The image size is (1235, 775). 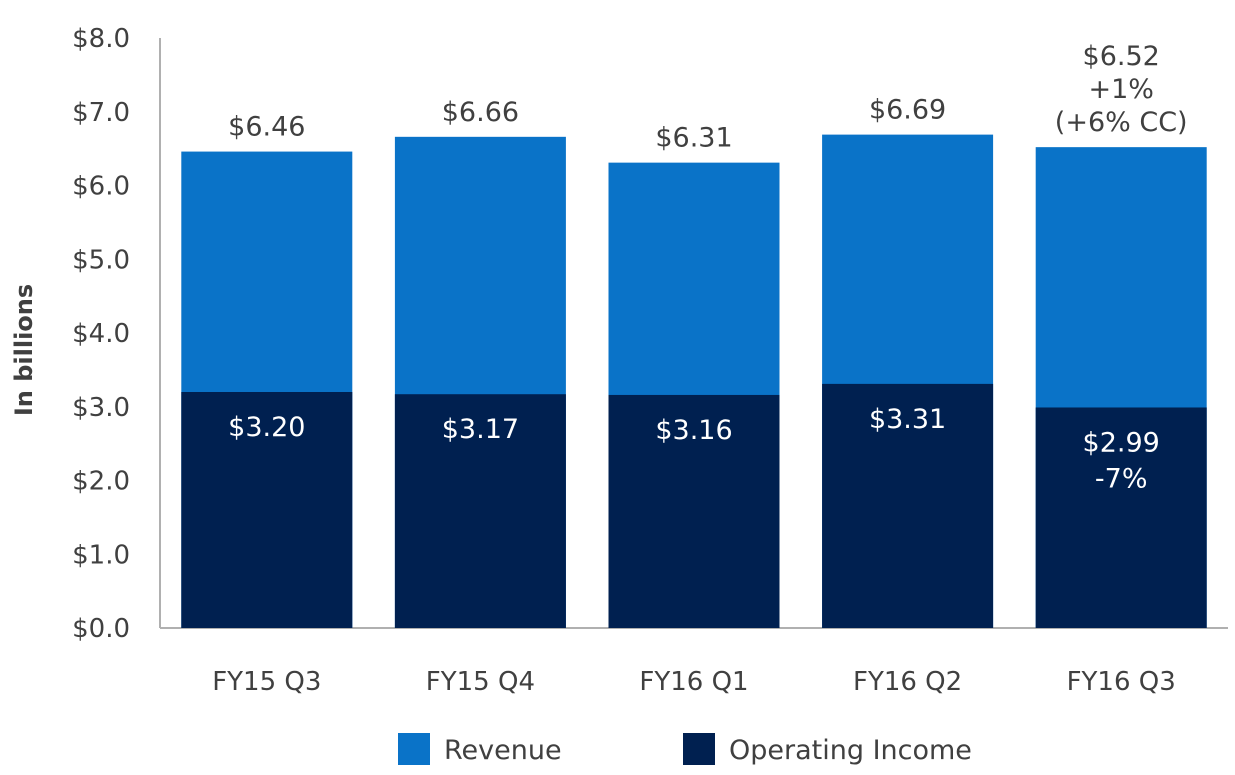 What do you see at coordinates (907, 419) in the screenshot?
I see `operating-income-data-label: $3.31` at bounding box center [907, 419].